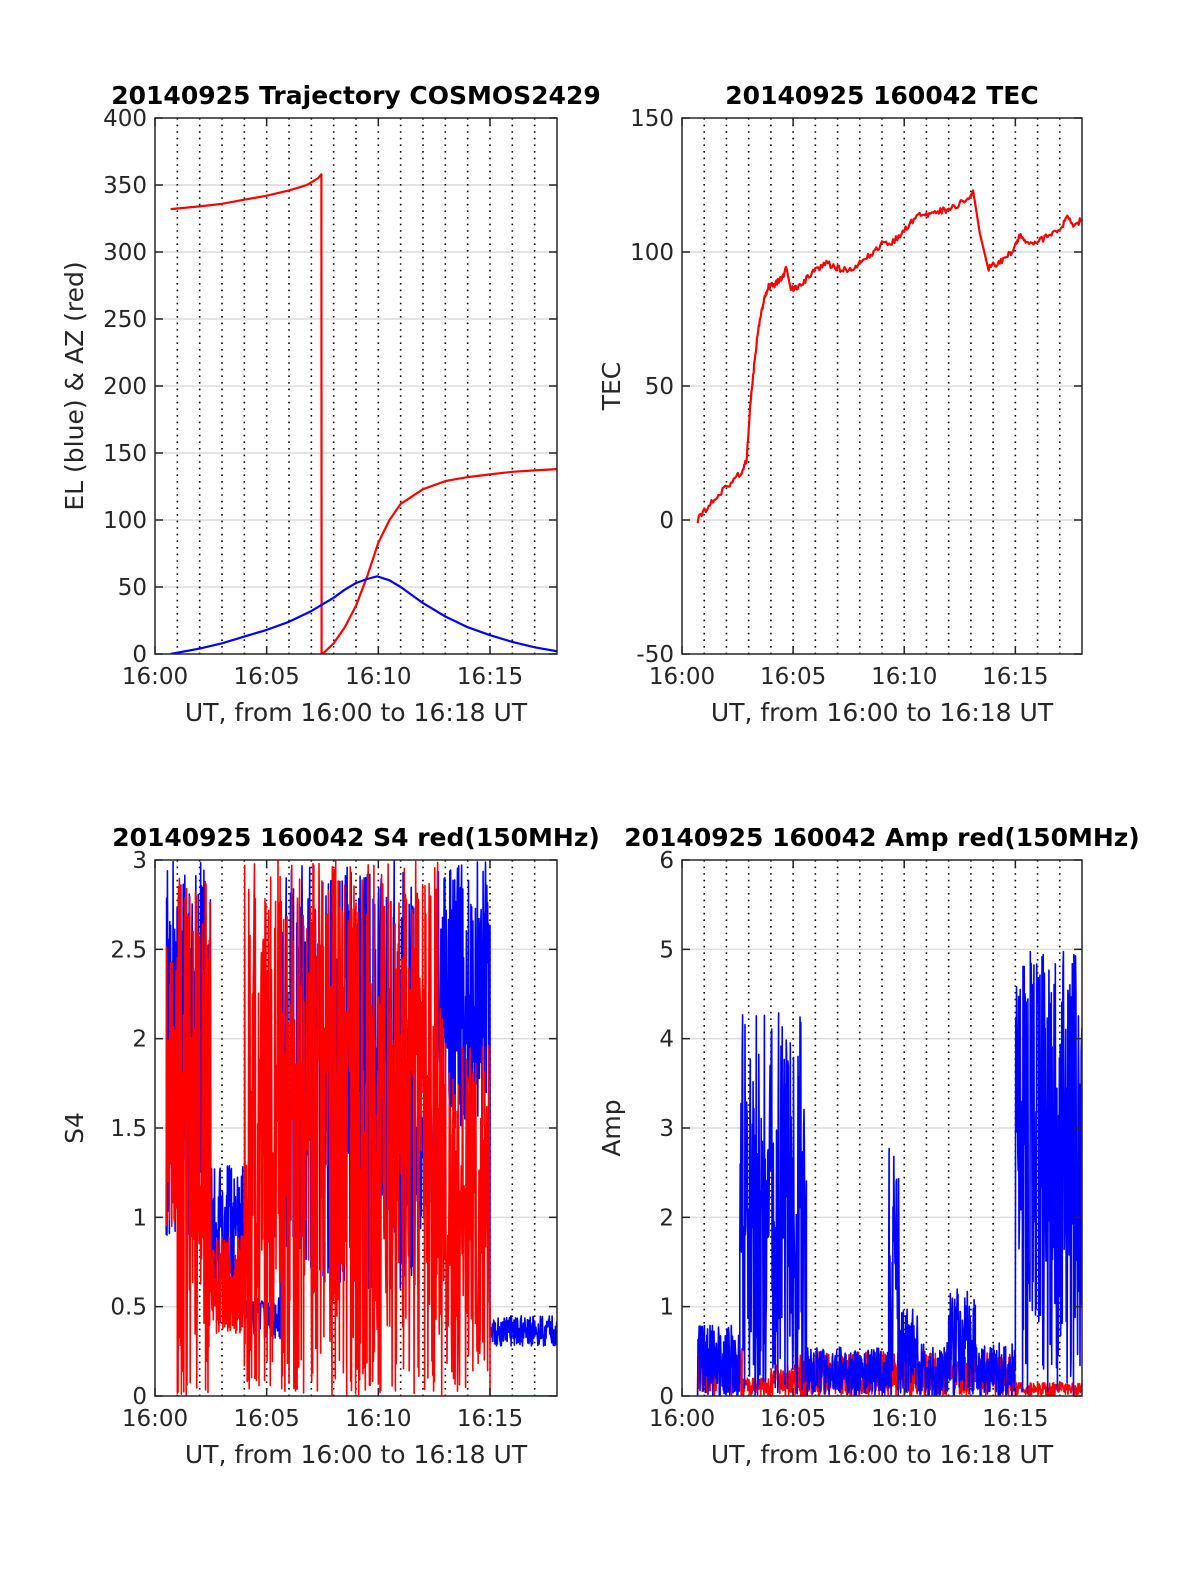 The image size is (1200, 1575). I want to click on series-blue-line, so click(363, 614).